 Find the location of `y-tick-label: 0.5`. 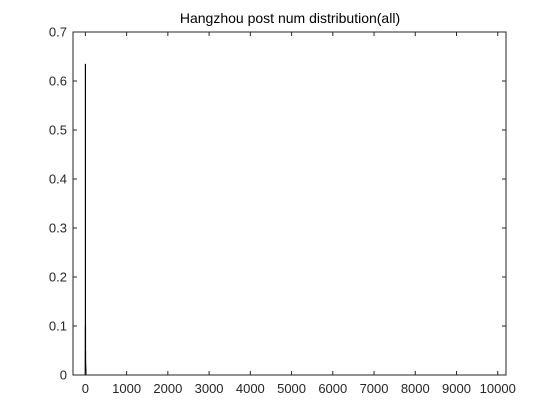

y-tick-label: 0.5 is located at coordinates (58, 130).